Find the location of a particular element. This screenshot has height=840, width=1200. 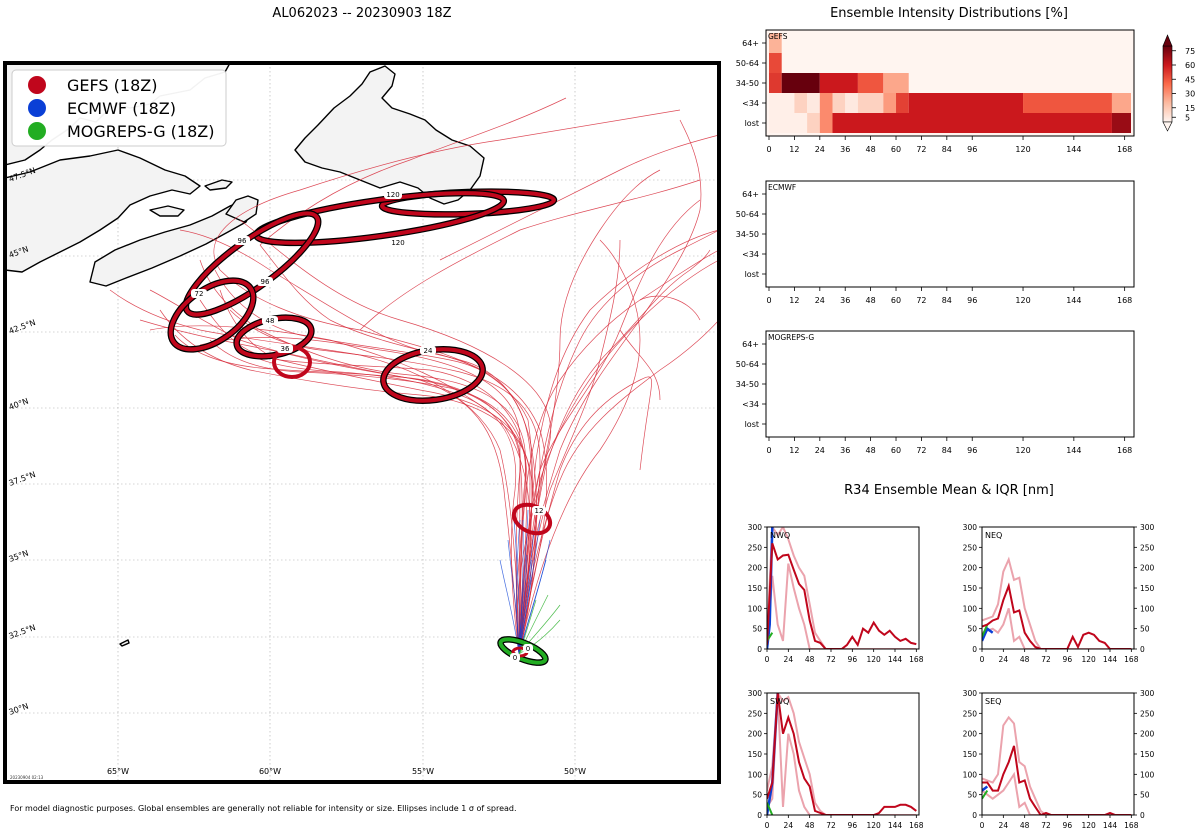

legend-marker-gefs is located at coordinates (37, 85).